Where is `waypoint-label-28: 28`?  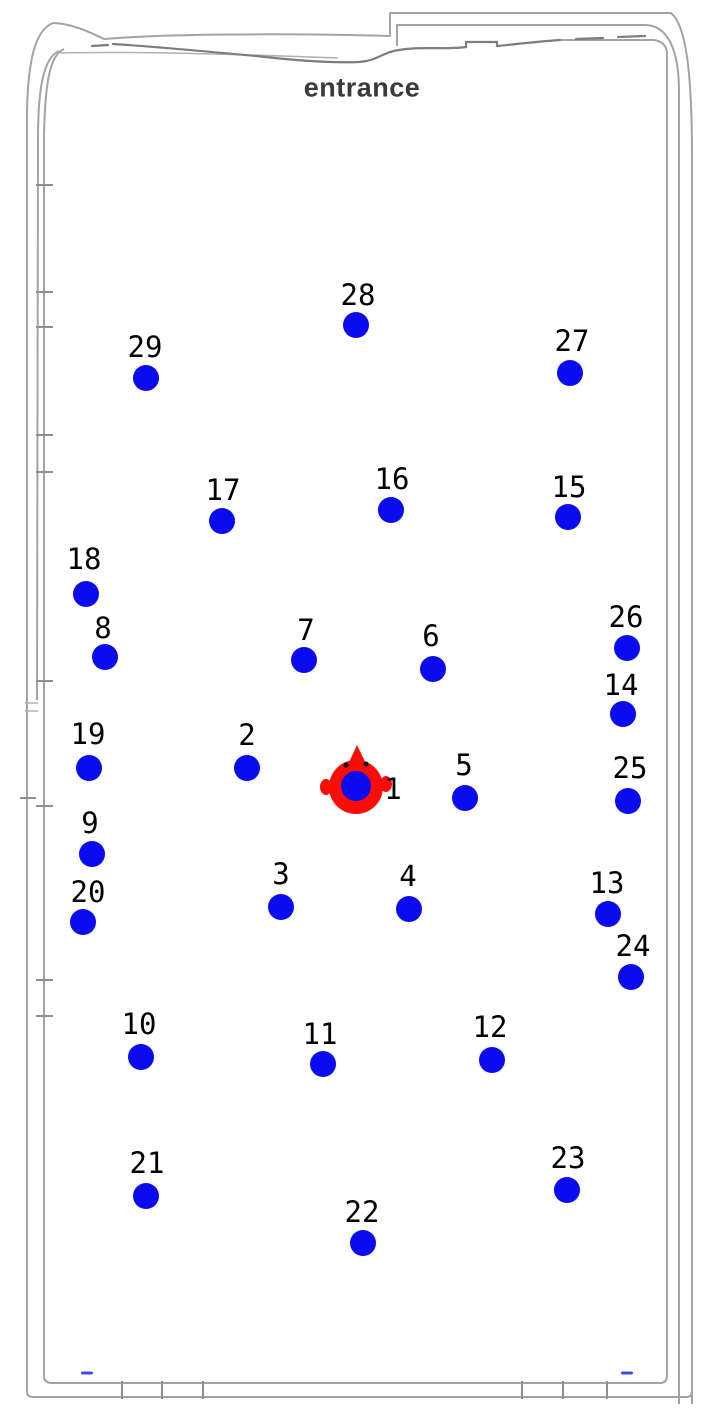 waypoint-label-28: 28 is located at coordinates (358, 295).